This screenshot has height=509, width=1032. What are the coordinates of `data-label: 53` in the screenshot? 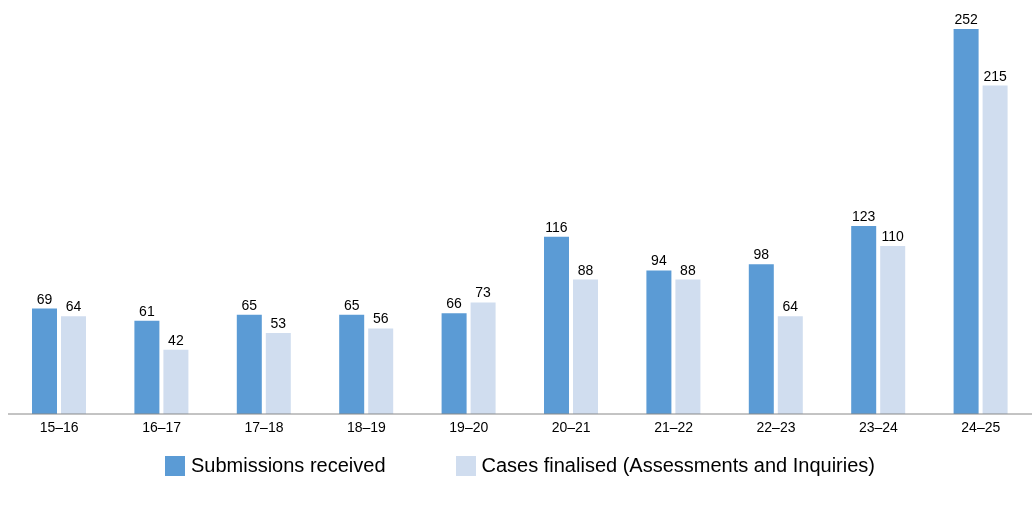 It's located at (278, 323).